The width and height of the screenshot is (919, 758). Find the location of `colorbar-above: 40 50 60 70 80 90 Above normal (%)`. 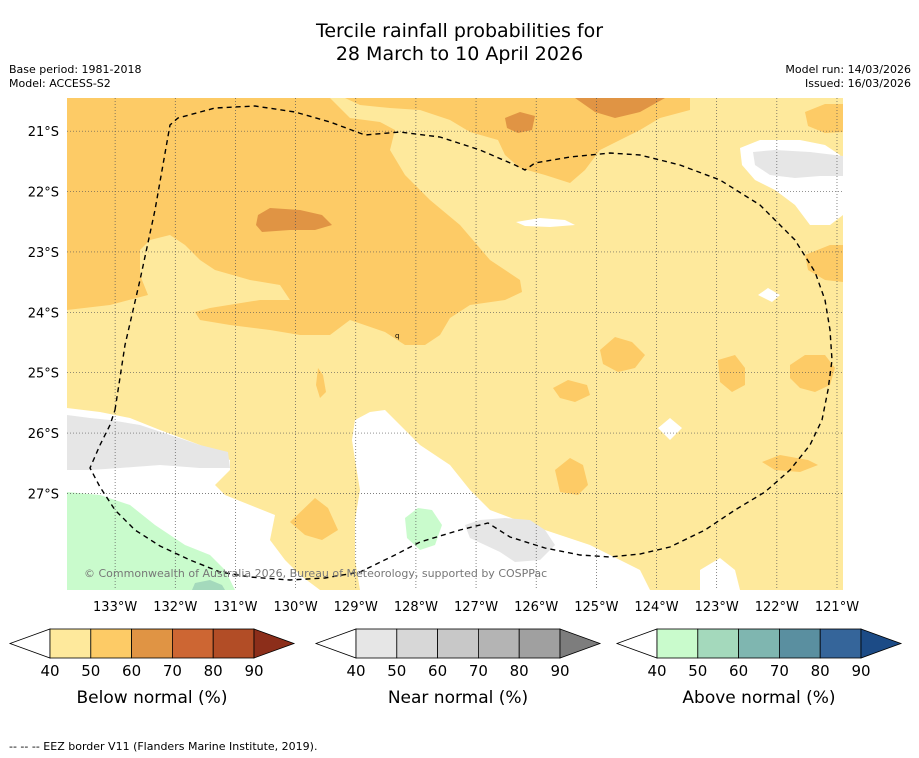

colorbar-above: 40 50 60 70 80 90 Above normal (%) is located at coordinates (759, 668).